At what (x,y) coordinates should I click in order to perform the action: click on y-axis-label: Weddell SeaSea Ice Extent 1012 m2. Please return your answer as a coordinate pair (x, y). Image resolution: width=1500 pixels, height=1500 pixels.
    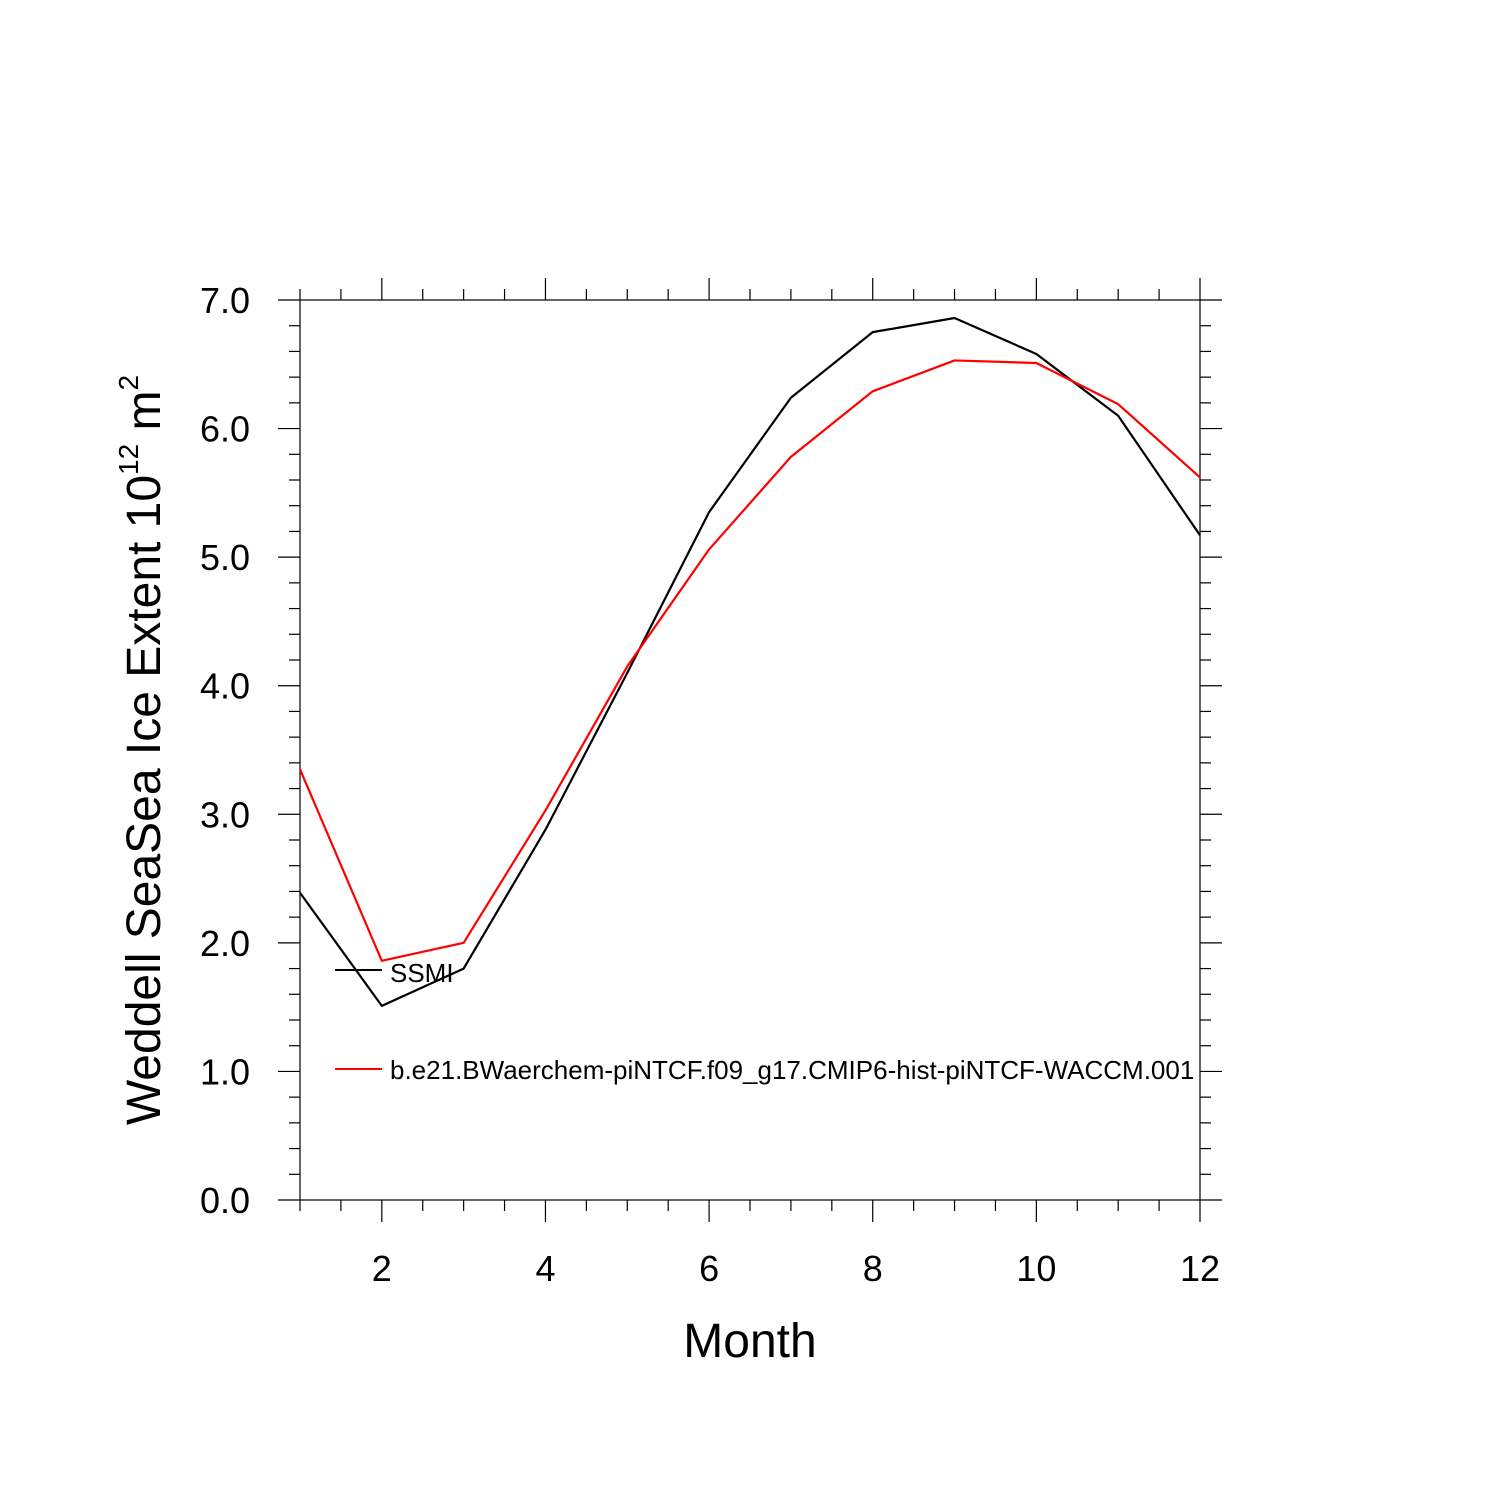
    Looking at the image, I should click on (142, 750).